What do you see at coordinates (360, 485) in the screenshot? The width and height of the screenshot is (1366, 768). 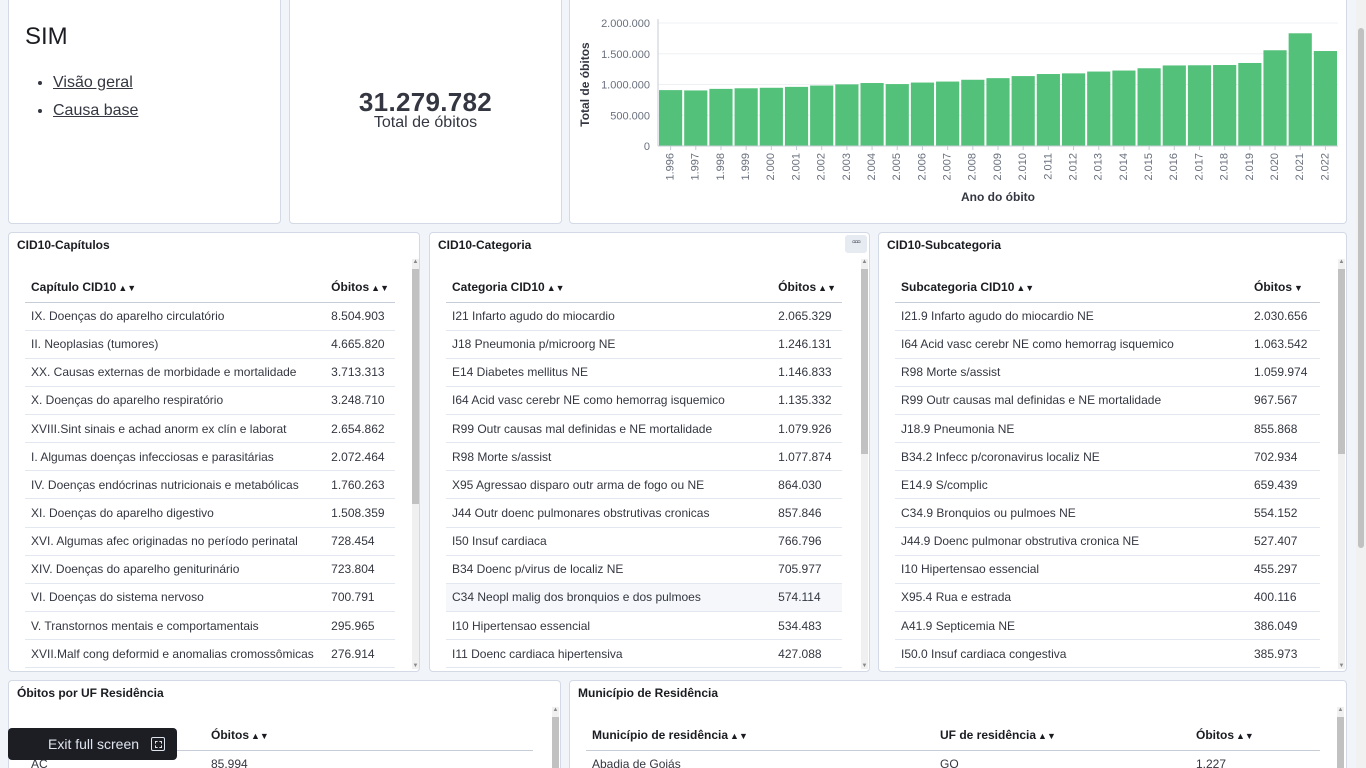 I see `obitos-cell: 1.760.263` at bounding box center [360, 485].